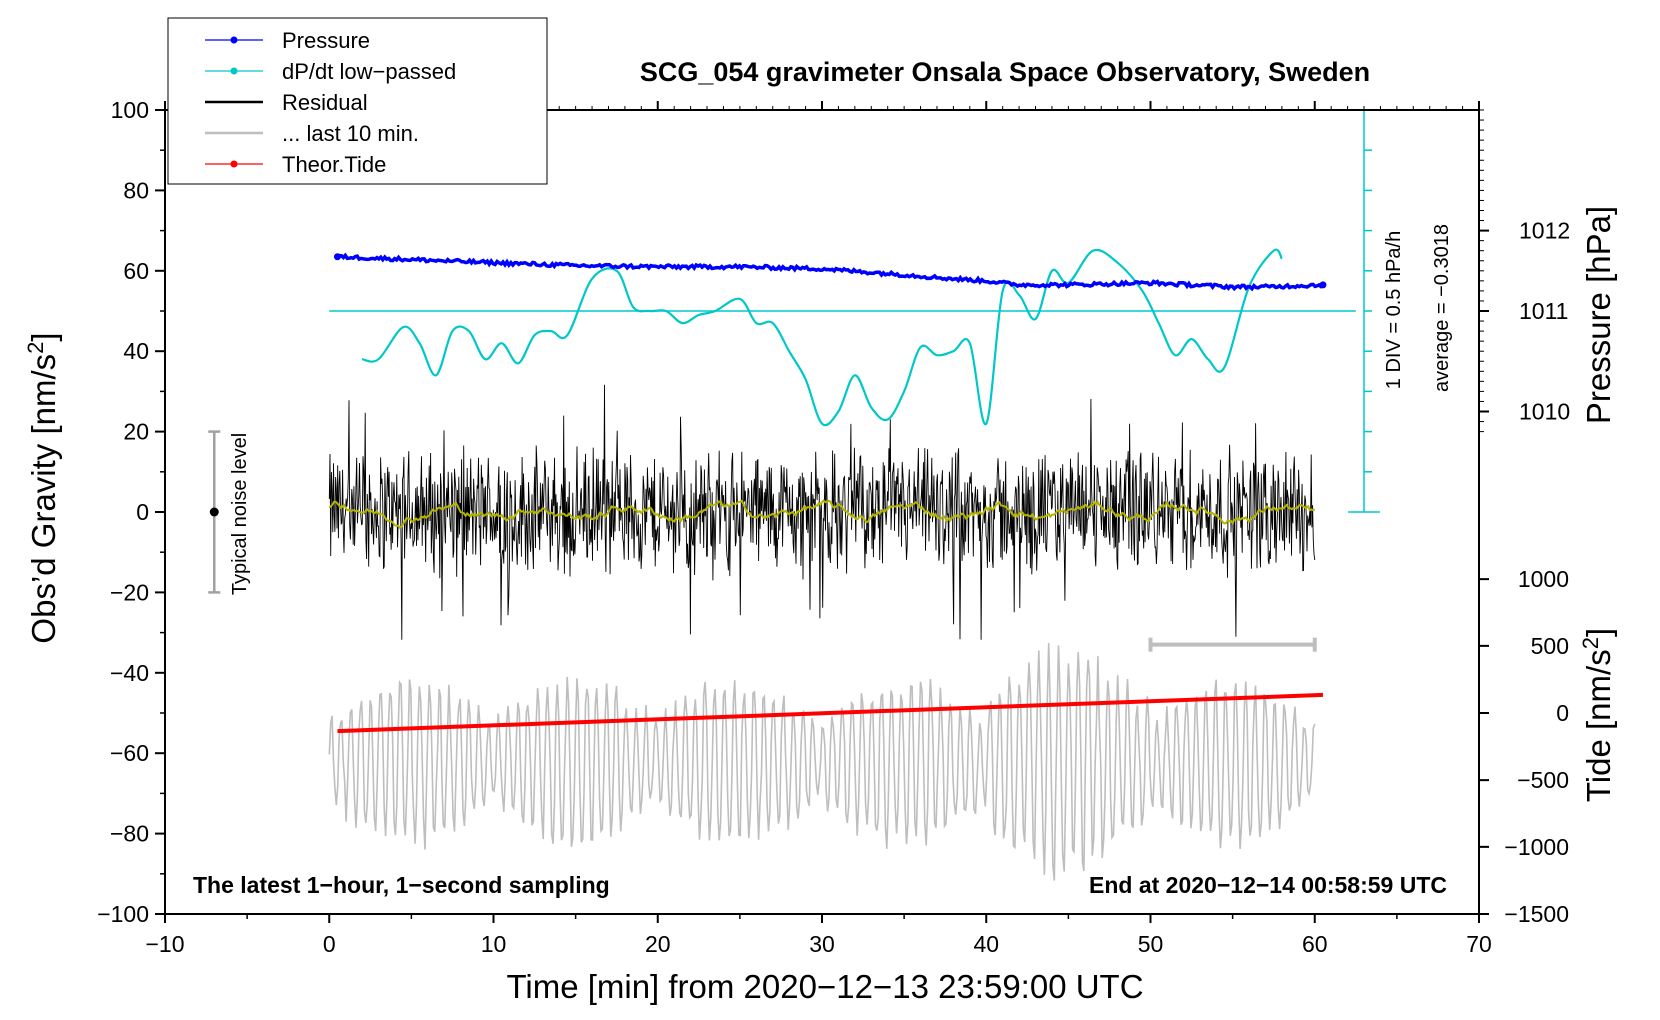 The image size is (1660, 1020). I want to click on noise-level-center-dot, so click(214, 512).